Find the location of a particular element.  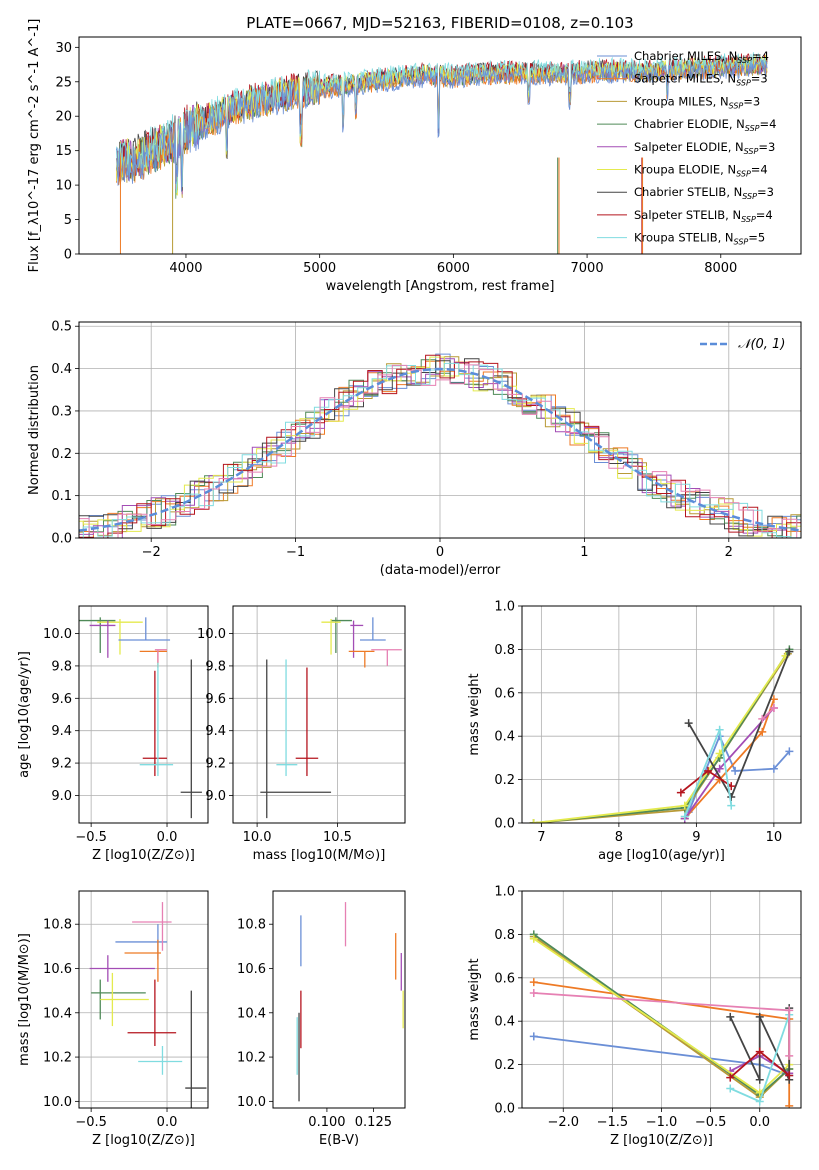

legend-item: Kroupa MILES, NSSP=3 is located at coordinates (678, 102).